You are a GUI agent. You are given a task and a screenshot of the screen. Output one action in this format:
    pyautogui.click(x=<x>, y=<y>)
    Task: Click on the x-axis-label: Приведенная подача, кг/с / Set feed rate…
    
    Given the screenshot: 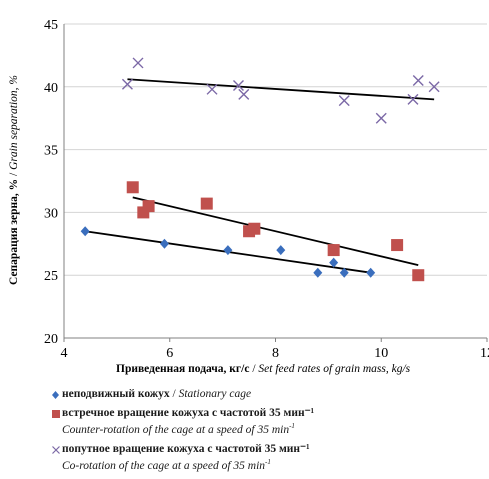 What is the action you would take?
    pyautogui.click(x=263, y=369)
    